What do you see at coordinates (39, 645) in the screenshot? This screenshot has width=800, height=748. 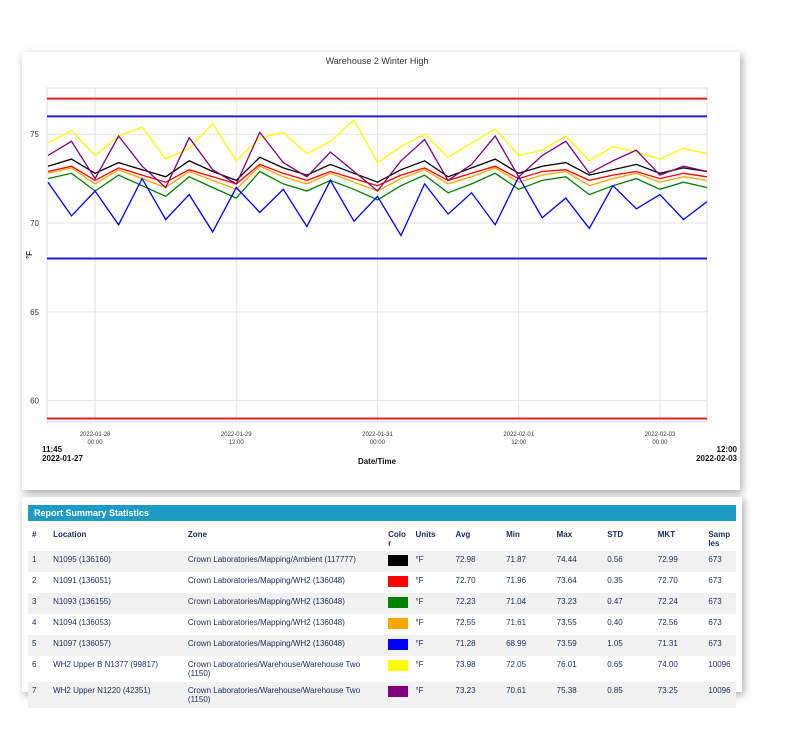 I see `cell-num: 5` at bounding box center [39, 645].